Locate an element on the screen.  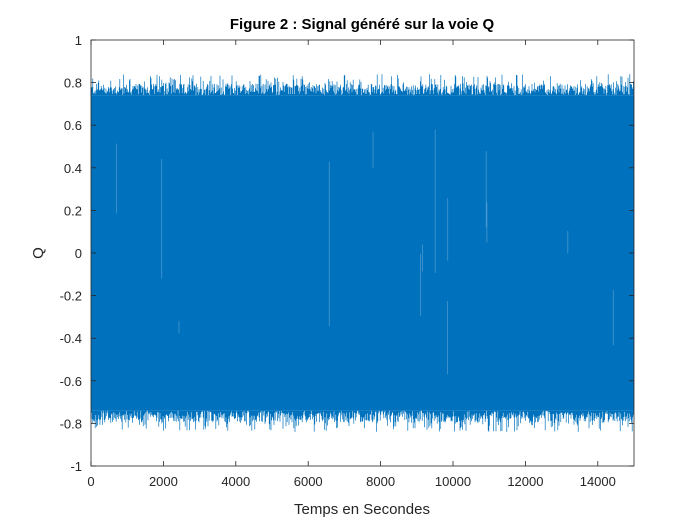
x-tick-label: 10000 is located at coordinates (453, 481).